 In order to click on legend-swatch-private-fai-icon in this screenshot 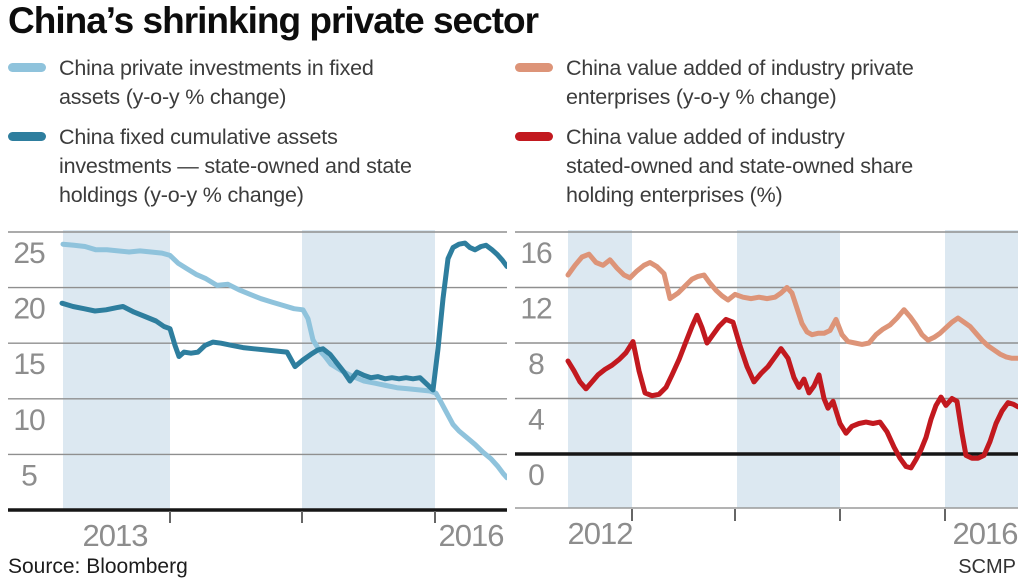, I will do `click(27, 67)`.